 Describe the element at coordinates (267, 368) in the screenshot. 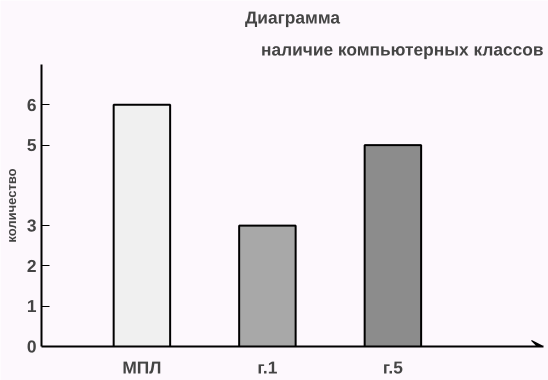

I see `x-tick-label: г.1` at that location.